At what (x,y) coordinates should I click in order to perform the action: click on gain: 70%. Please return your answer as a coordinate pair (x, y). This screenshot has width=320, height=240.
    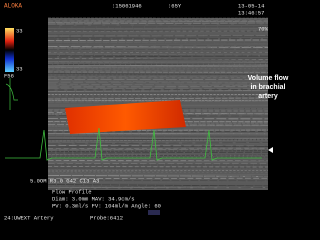
    Looking at the image, I should click on (263, 28).